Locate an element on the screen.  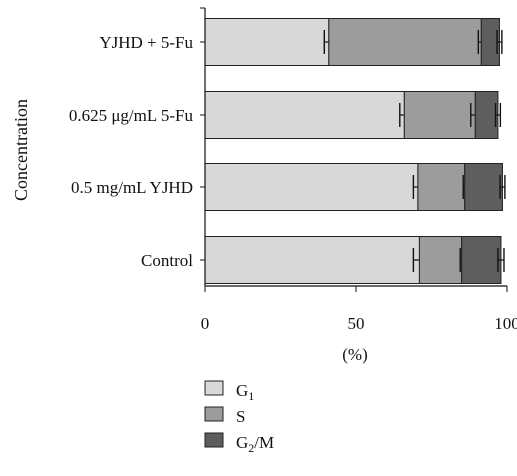
y-tick-label-3: YJHD + 5-Fu is located at coordinates (146, 42).